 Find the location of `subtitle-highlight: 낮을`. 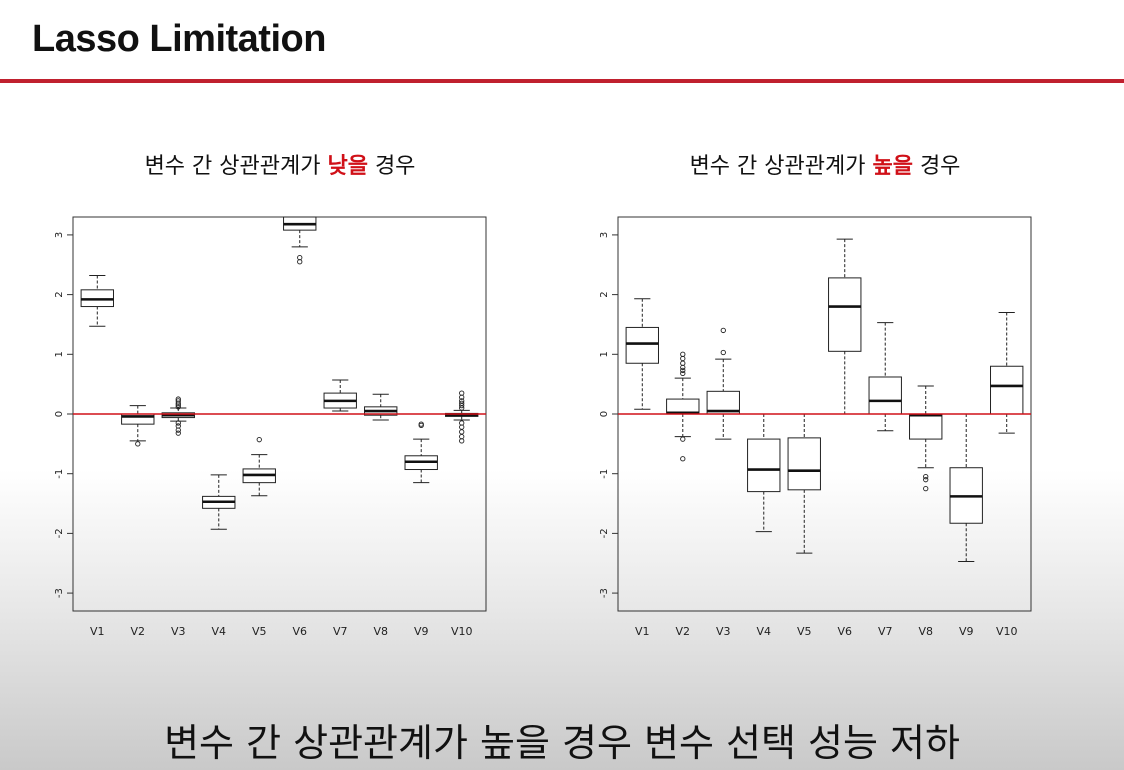

subtitle-highlight: 낮을 is located at coordinates (347, 166).